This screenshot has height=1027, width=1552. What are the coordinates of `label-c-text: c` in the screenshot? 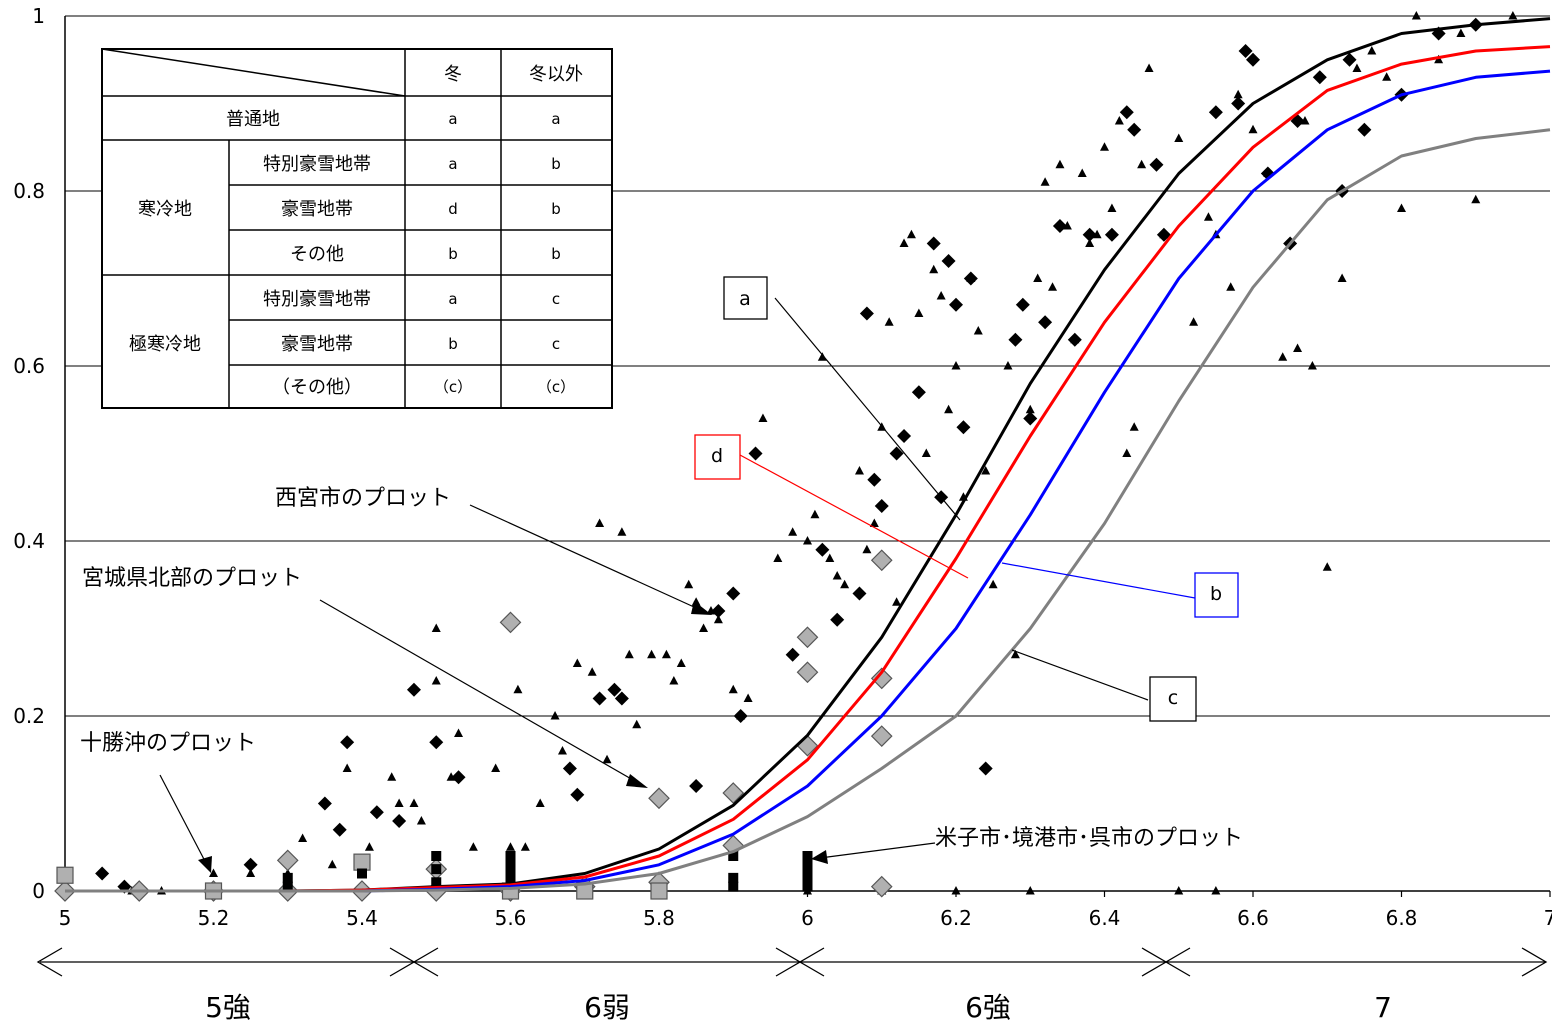 It's located at (1173, 698).